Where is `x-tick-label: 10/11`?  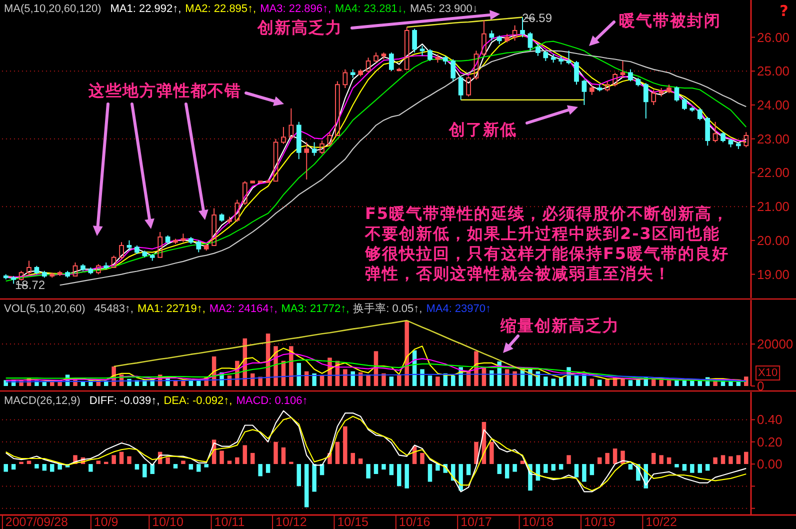
x-tick-label: 10/11 is located at coordinates (229, 522).